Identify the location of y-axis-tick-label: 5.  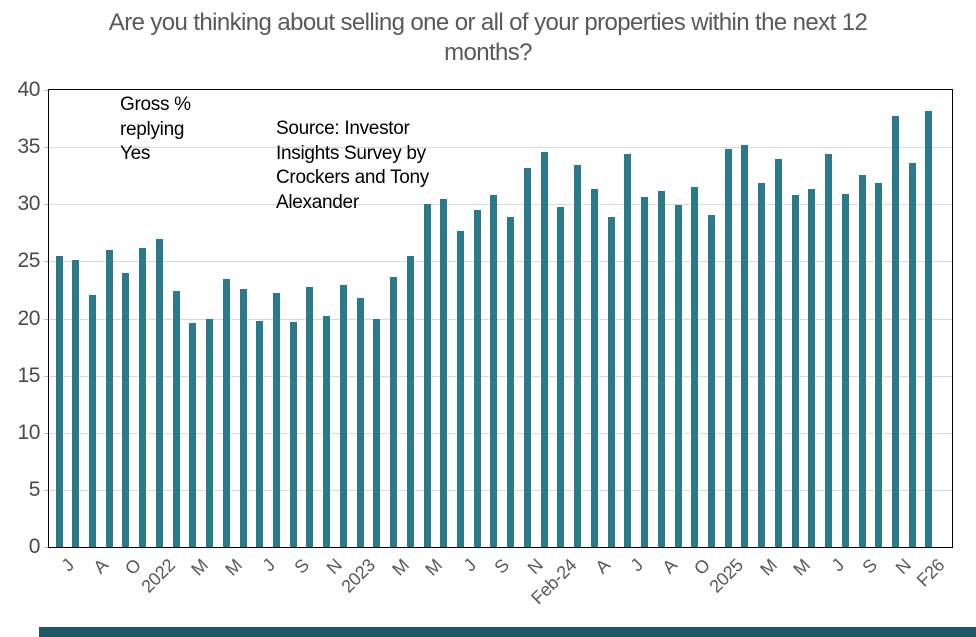
(34, 489).